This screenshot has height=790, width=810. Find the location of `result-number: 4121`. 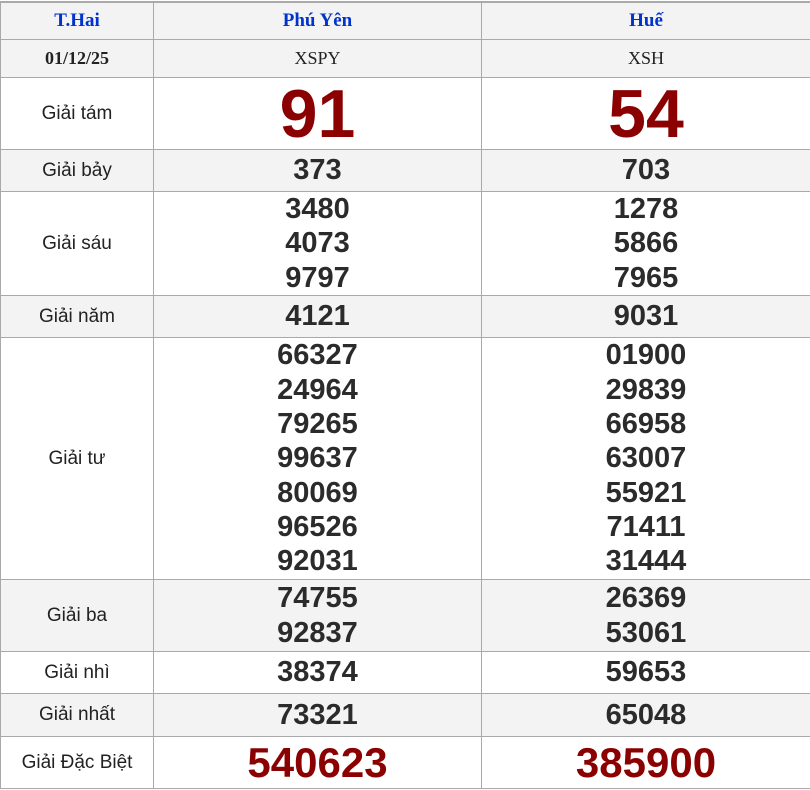

result-number: 4121 is located at coordinates (317, 316).